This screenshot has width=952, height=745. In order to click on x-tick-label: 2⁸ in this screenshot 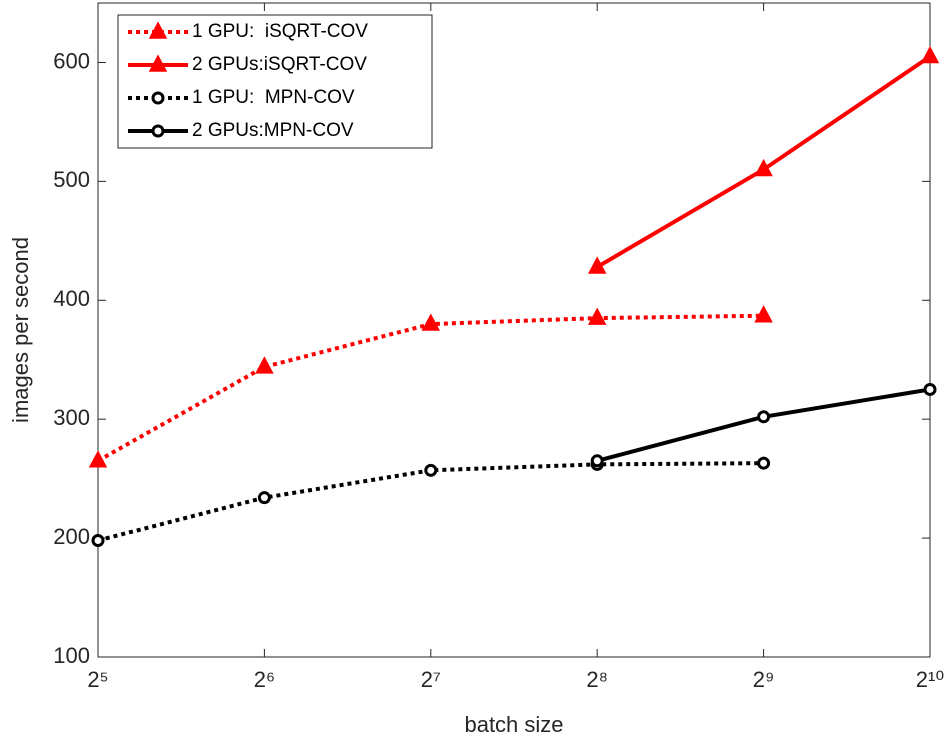, I will do `click(597, 679)`.